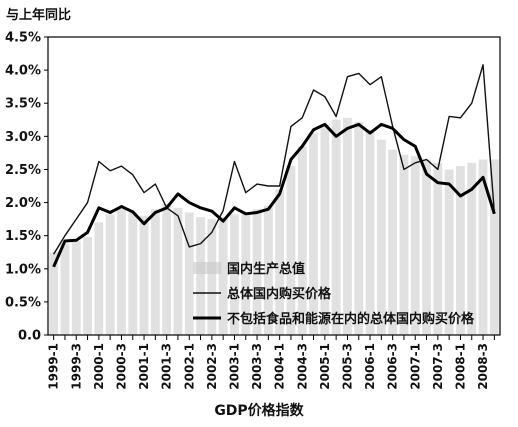 This screenshot has height=427, width=518. I want to click on x-tick-label: 2001-3, so click(167, 366).